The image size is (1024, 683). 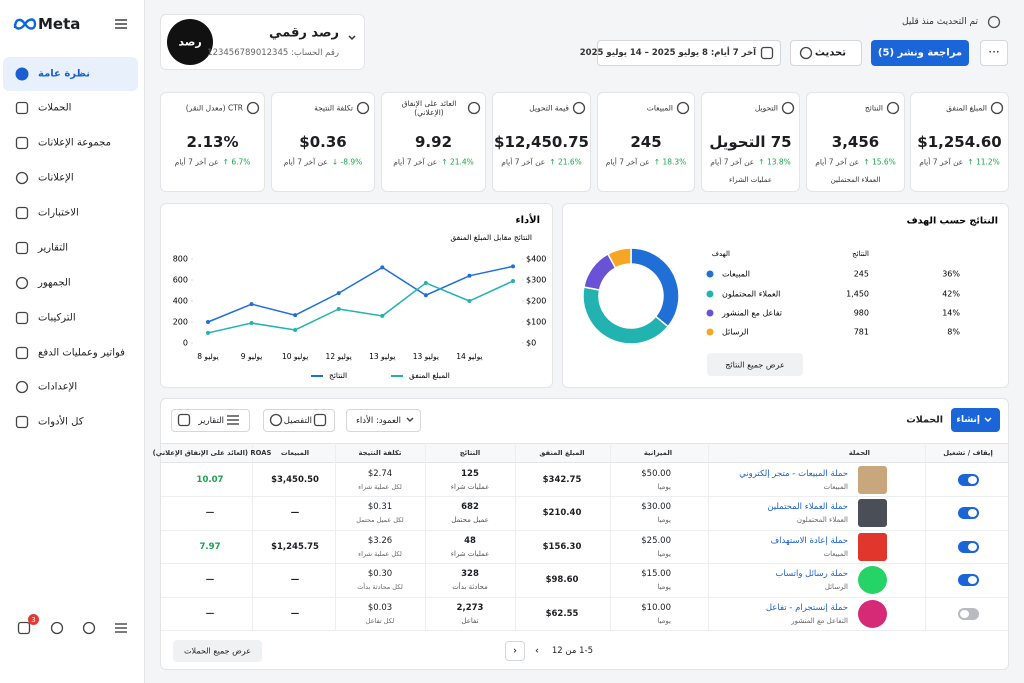 I want to click on table-header, so click(x=584, y=453).